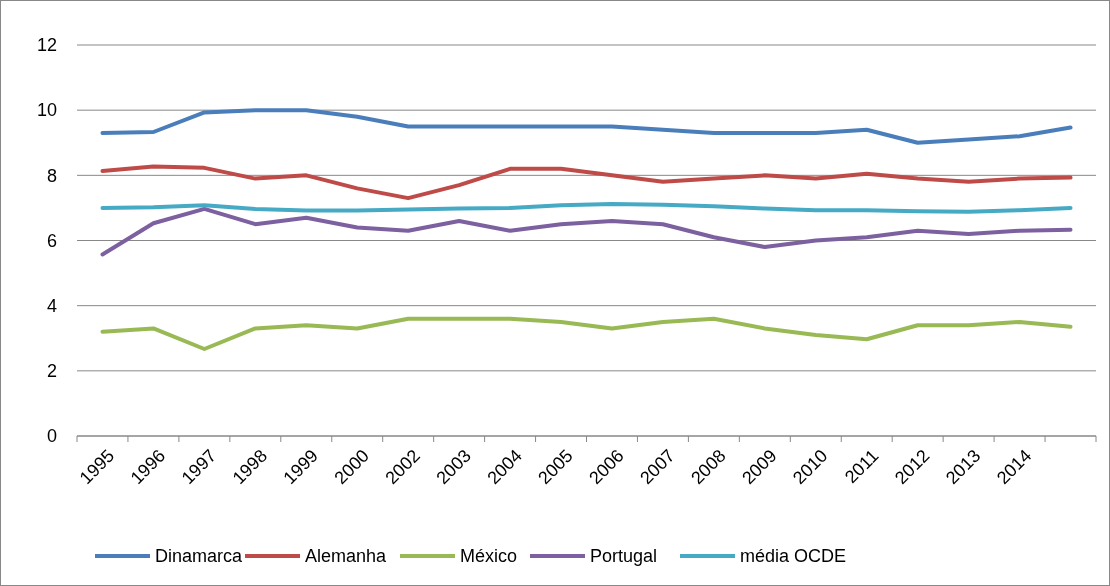 Image resolution: width=1110 pixels, height=586 pixels. Describe the element at coordinates (346, 556) in the screenshot. I see `legend-label: Alemanha` at that location.